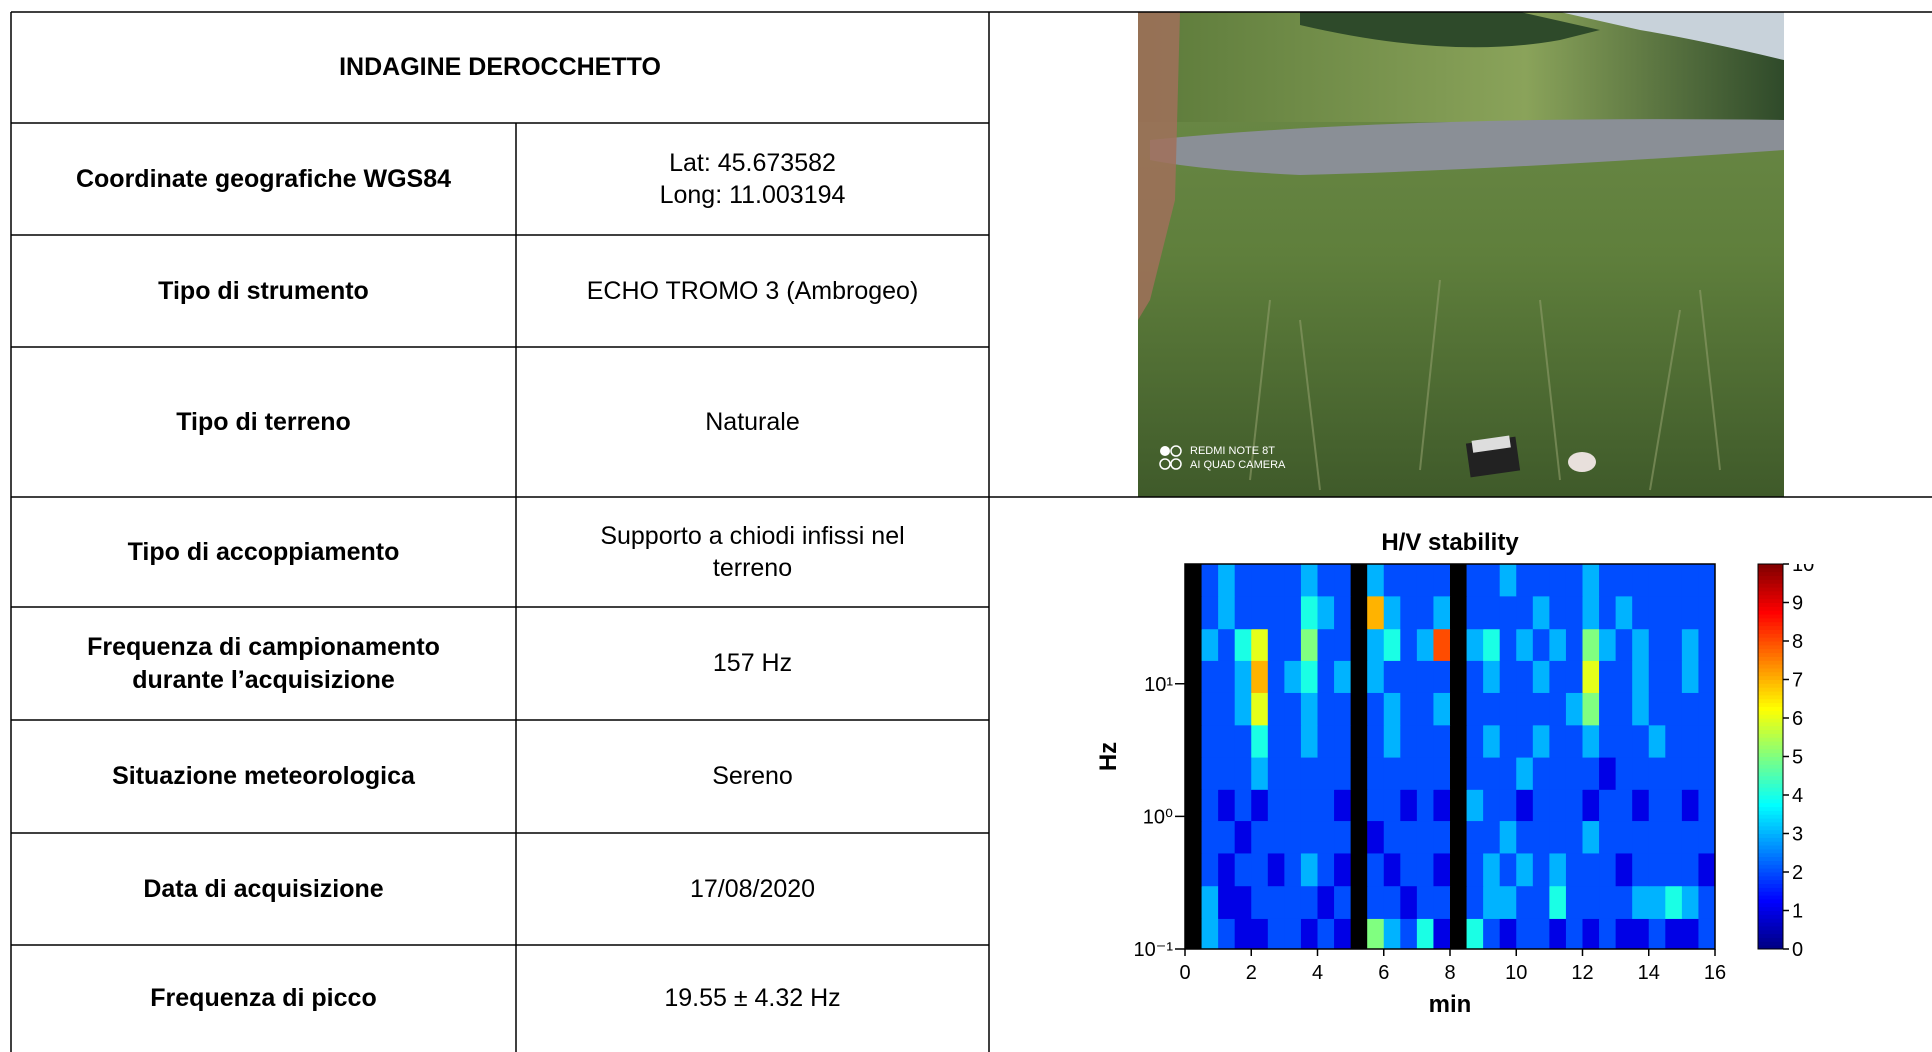  I want to click on cell-text: Data di acquisizione, so click(263, 888).